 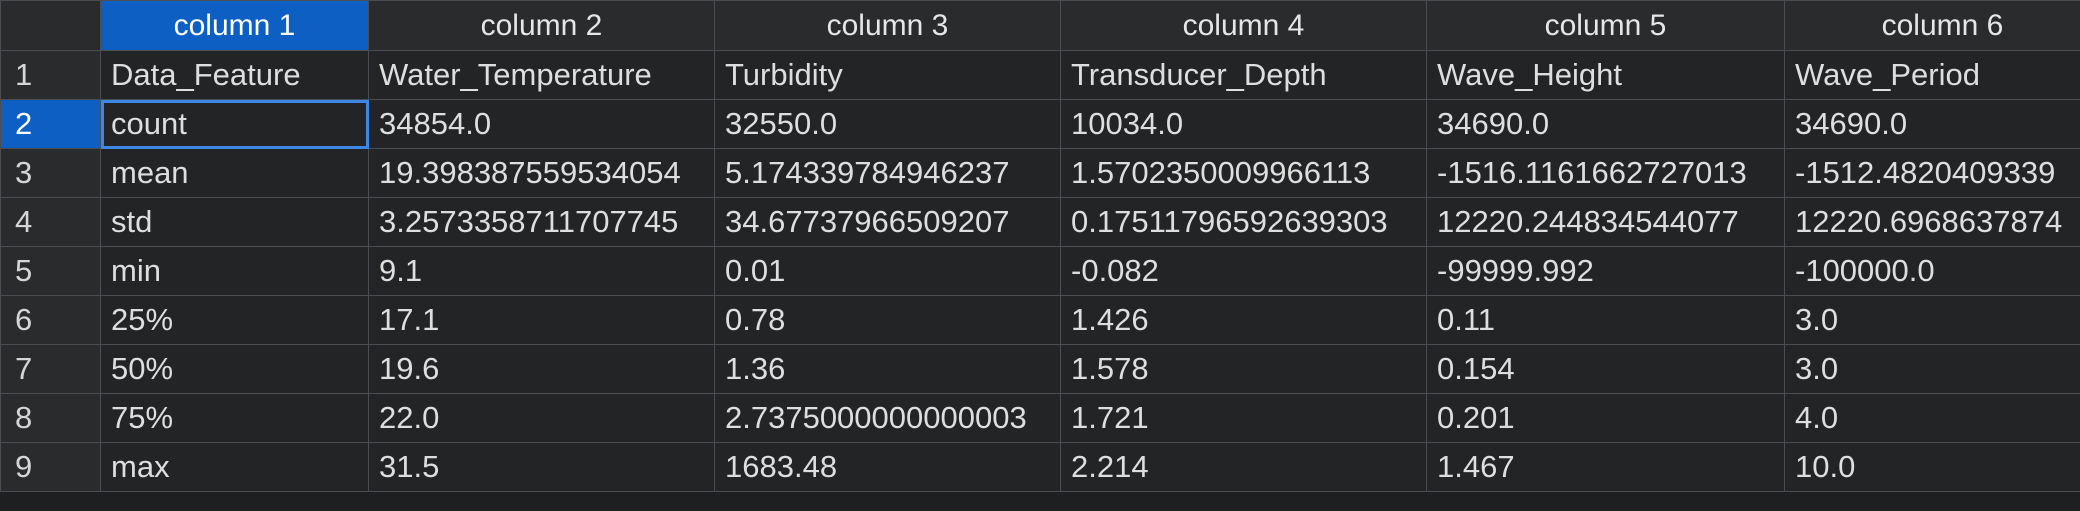 What do you see at coordinates (1243, 75) in the screenshot?
I see `table-cell: Transducer_Depth` at bounding box center [1243, 75].